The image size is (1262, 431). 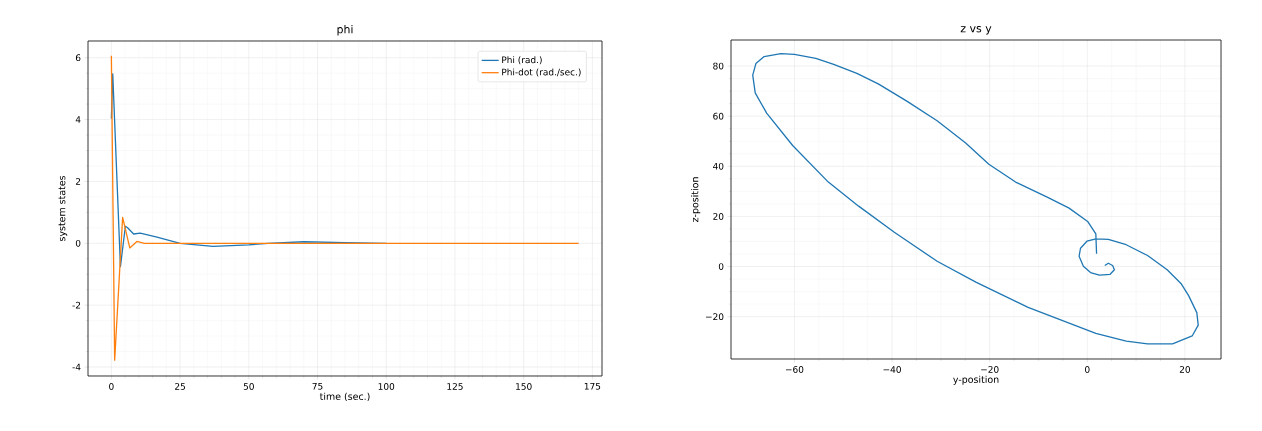 I want to click on chart-title: phi, so click(x=345, y=30).